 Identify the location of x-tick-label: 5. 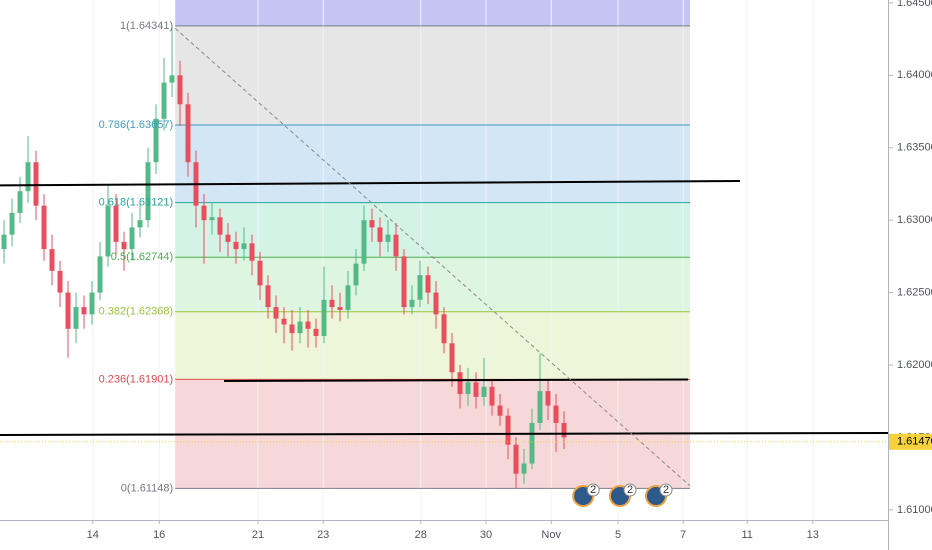
(618, 535).